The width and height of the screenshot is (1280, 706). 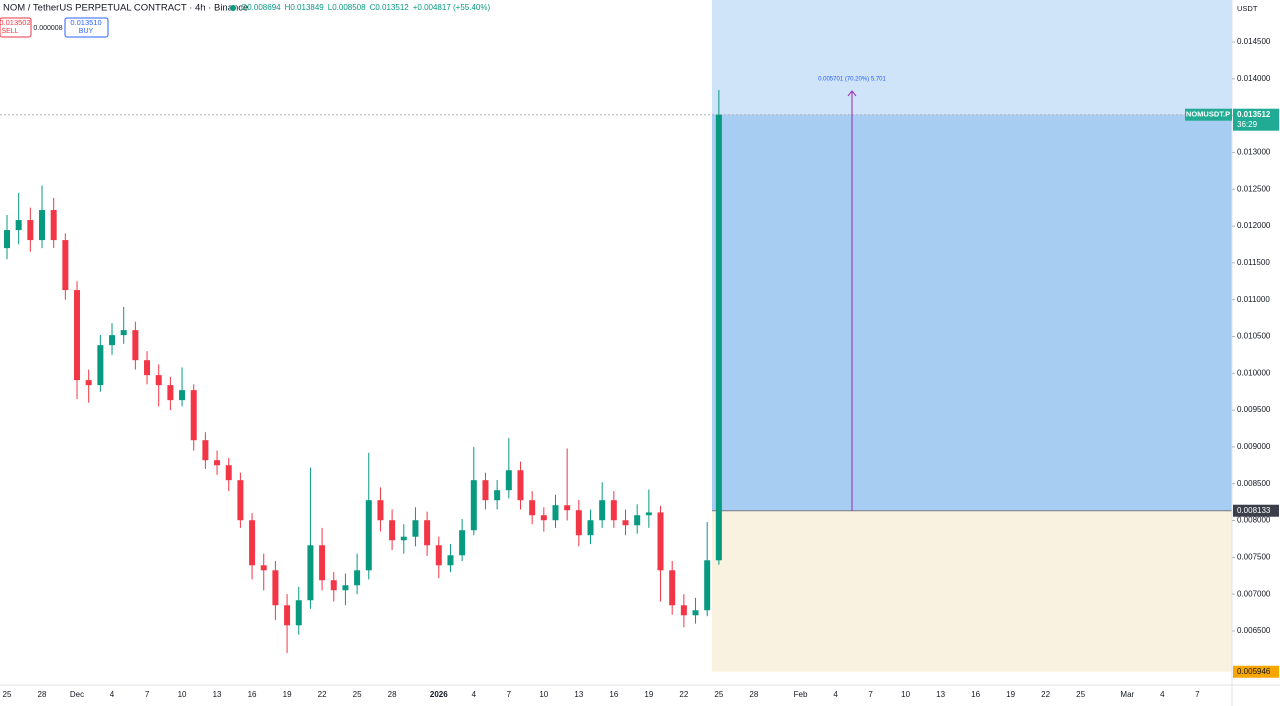 I want to click on symbol-tag-label: NOMUSDT.P, so click(x=1208, y=114).